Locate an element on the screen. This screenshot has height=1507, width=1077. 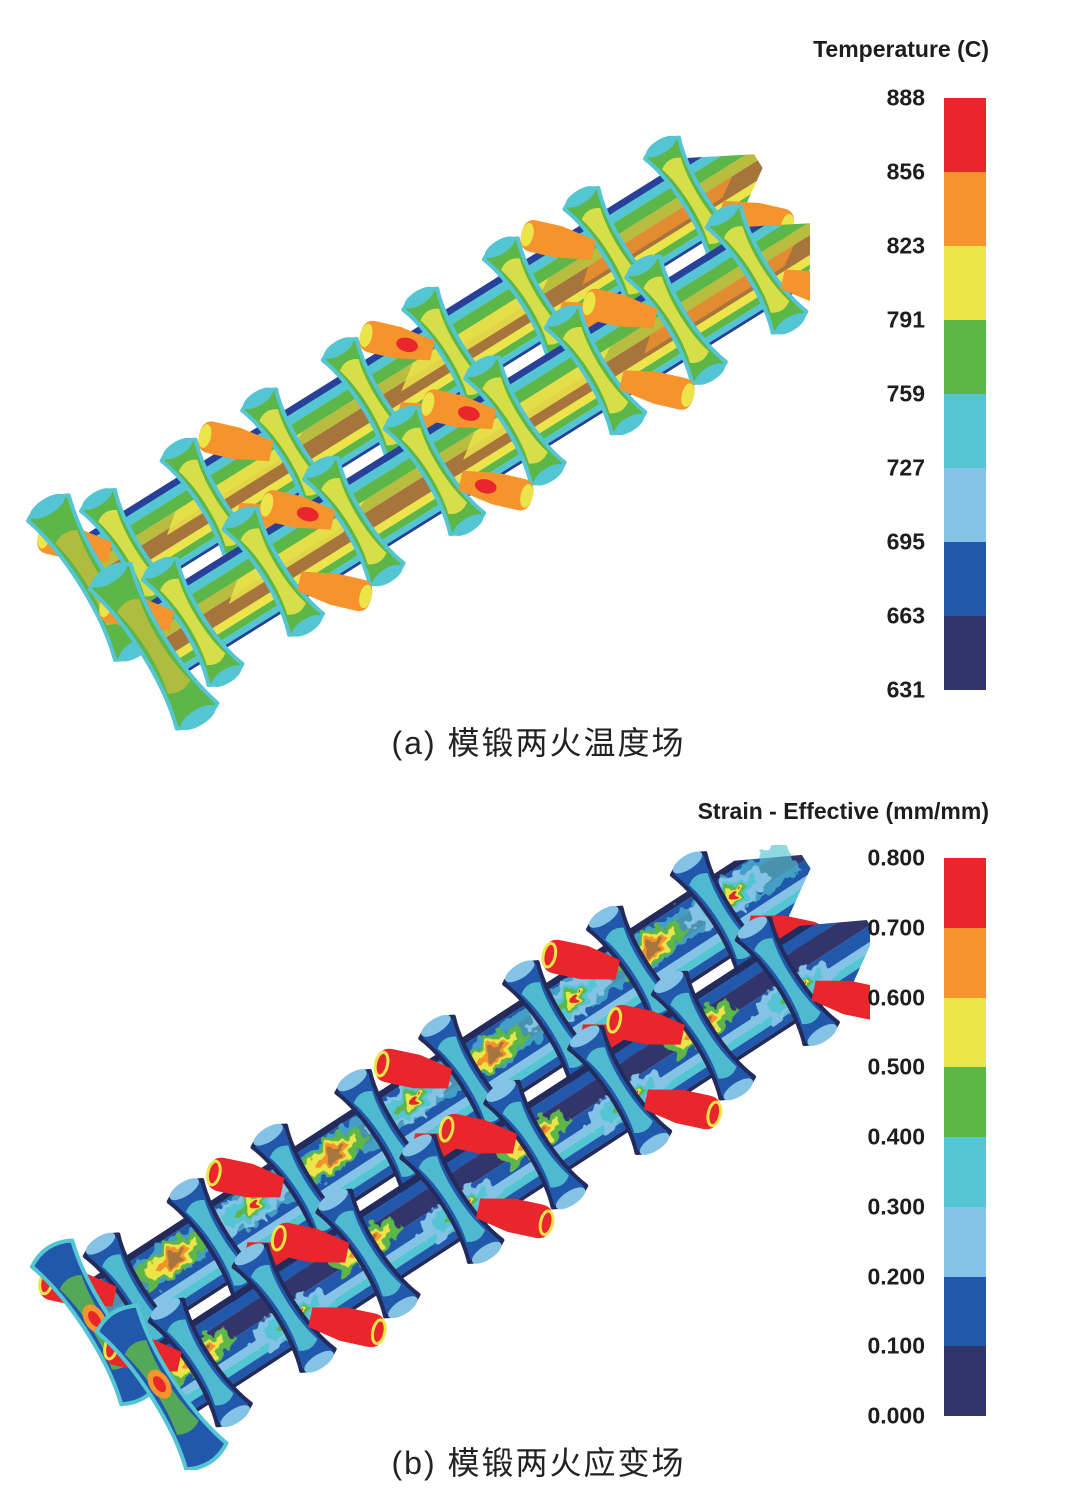
tick-label: 0.200 is located at coordinates (896, 1276).